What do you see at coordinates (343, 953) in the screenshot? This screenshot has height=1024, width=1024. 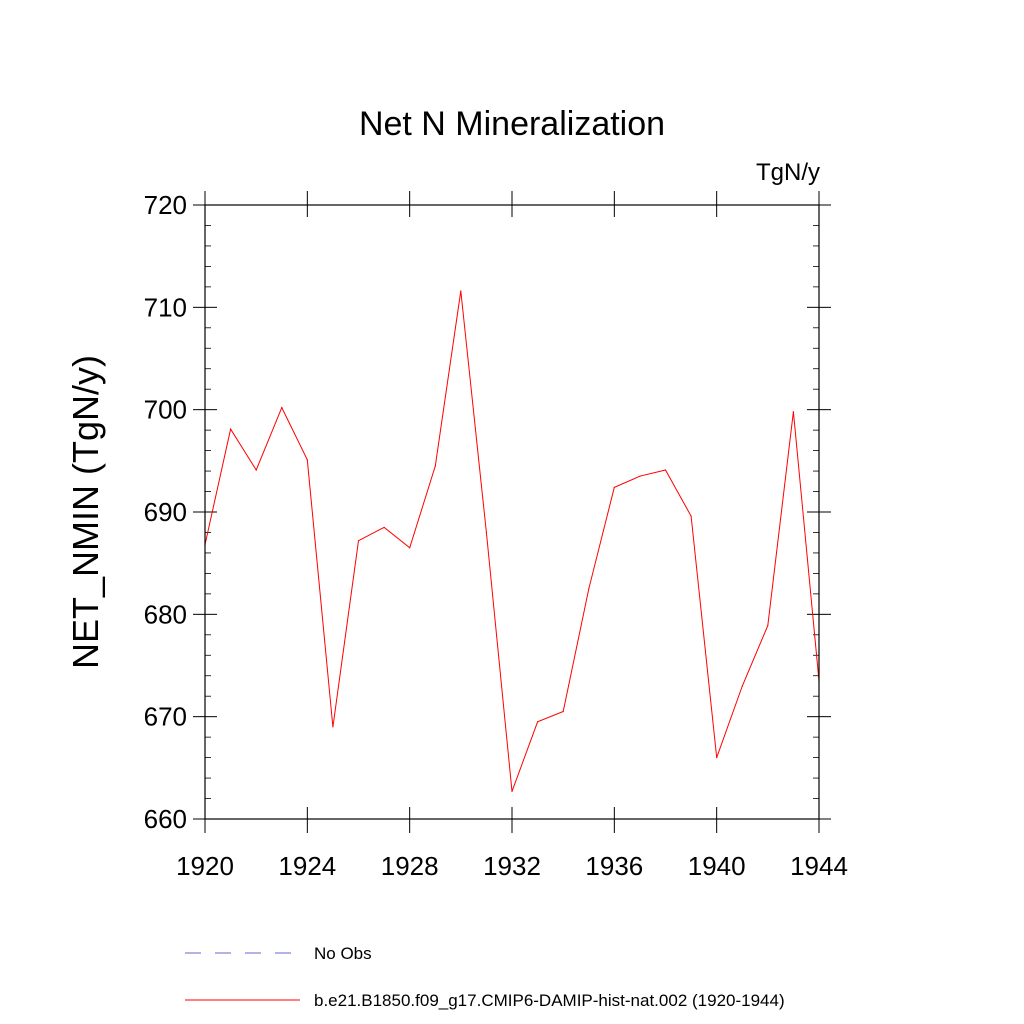 I see `legend-label-no-obs: No Obs` at bounding box center [343, 953].